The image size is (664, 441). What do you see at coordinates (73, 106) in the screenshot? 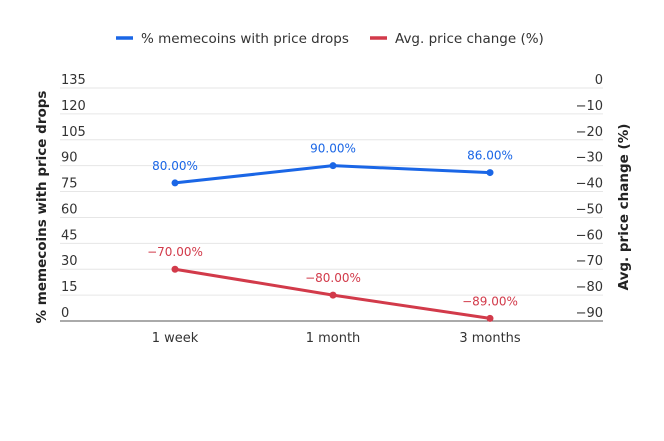
I see `left-tick-label: 120` at bounding box center [73, 106].